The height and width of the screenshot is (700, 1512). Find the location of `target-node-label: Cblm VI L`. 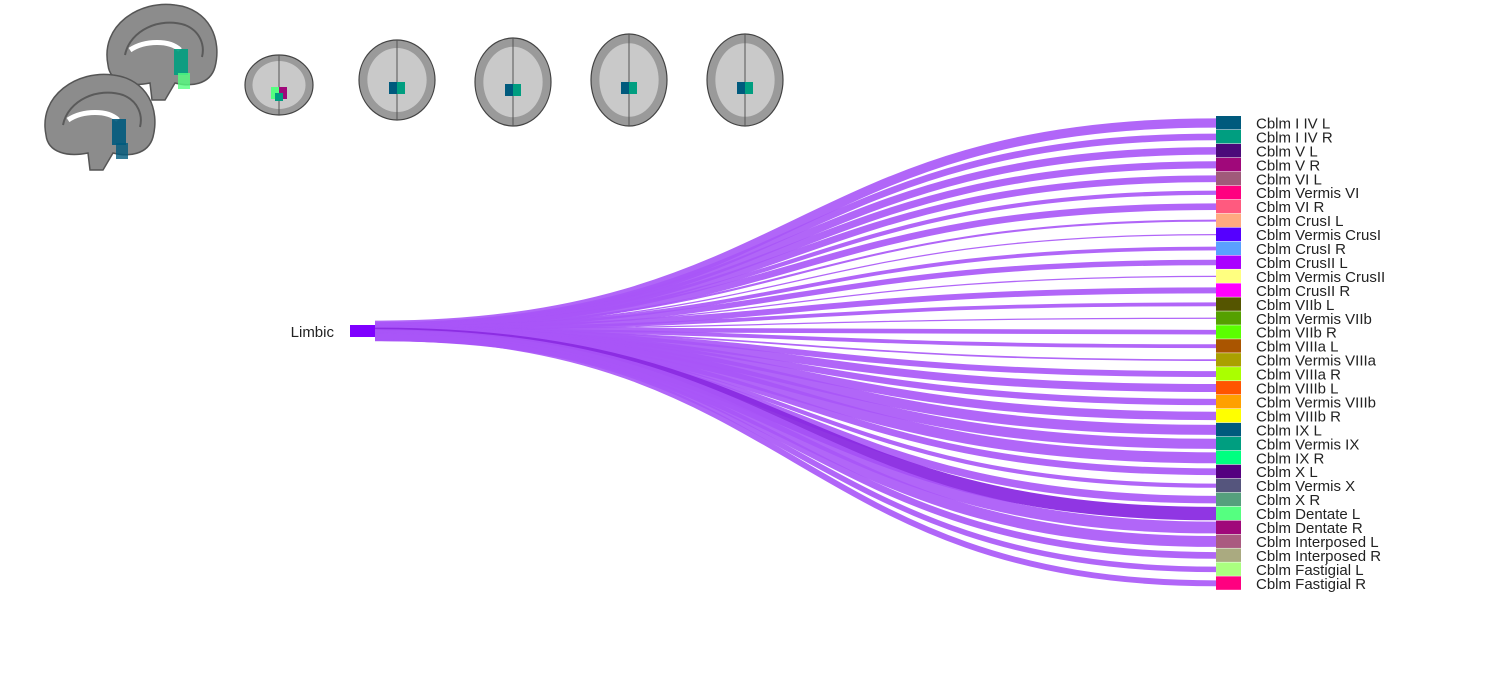

target-node-label: Cblm VI L is located at coordinates (1289, 179).